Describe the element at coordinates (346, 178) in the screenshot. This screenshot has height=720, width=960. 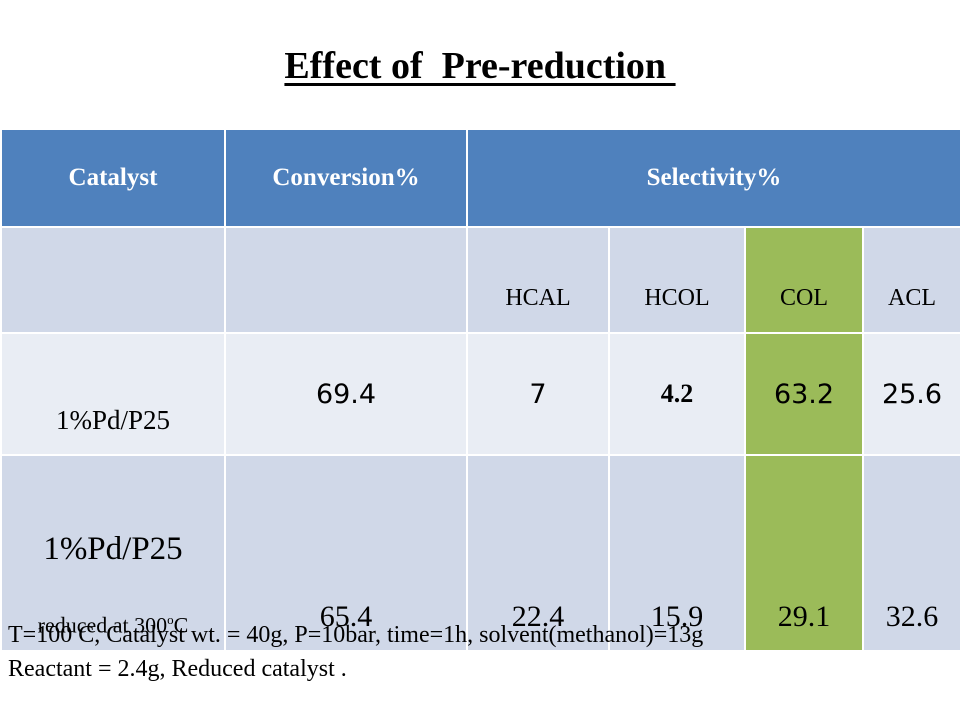
I see `conversion-header: Conversion%` at that location.